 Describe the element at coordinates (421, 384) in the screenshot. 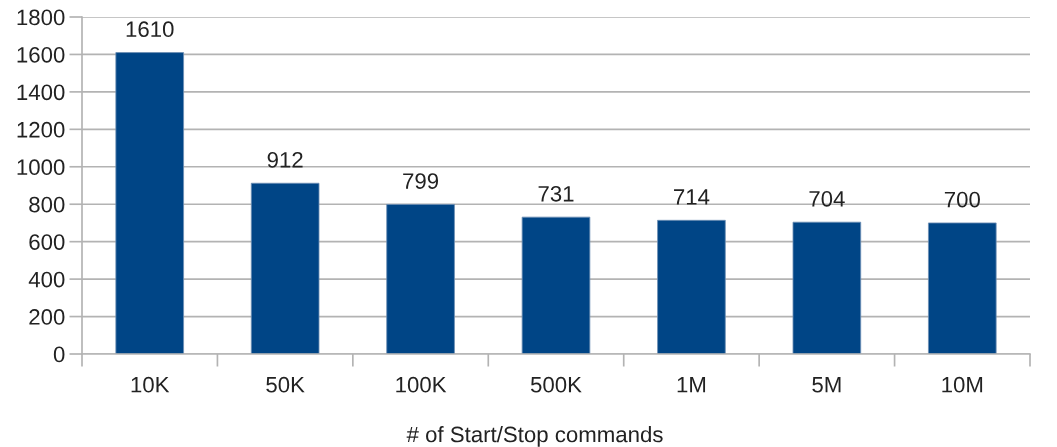

I see `x-tick-label: 100K` at that location.